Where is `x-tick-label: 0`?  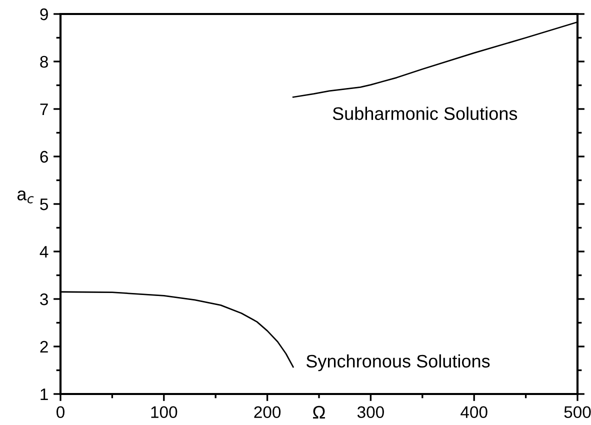
x-tick-label: 0 is located at coordinates (60, 412).